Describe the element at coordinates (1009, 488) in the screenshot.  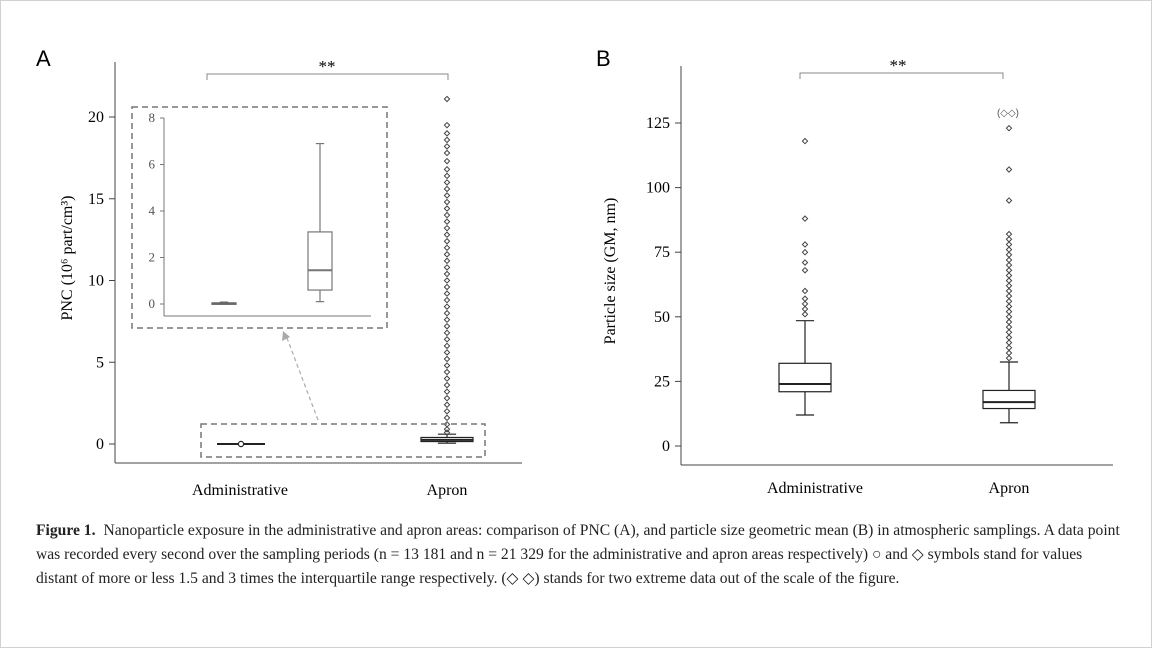
I see `panel-b-xlabel-apron: Apron` at that location.